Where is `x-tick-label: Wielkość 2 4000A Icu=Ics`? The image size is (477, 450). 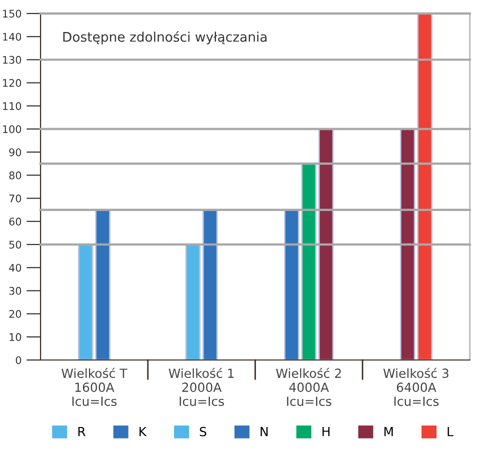 x-tick-label: Wielkość 2 4000A Icu=Ics is located at coordinates (308, 387).